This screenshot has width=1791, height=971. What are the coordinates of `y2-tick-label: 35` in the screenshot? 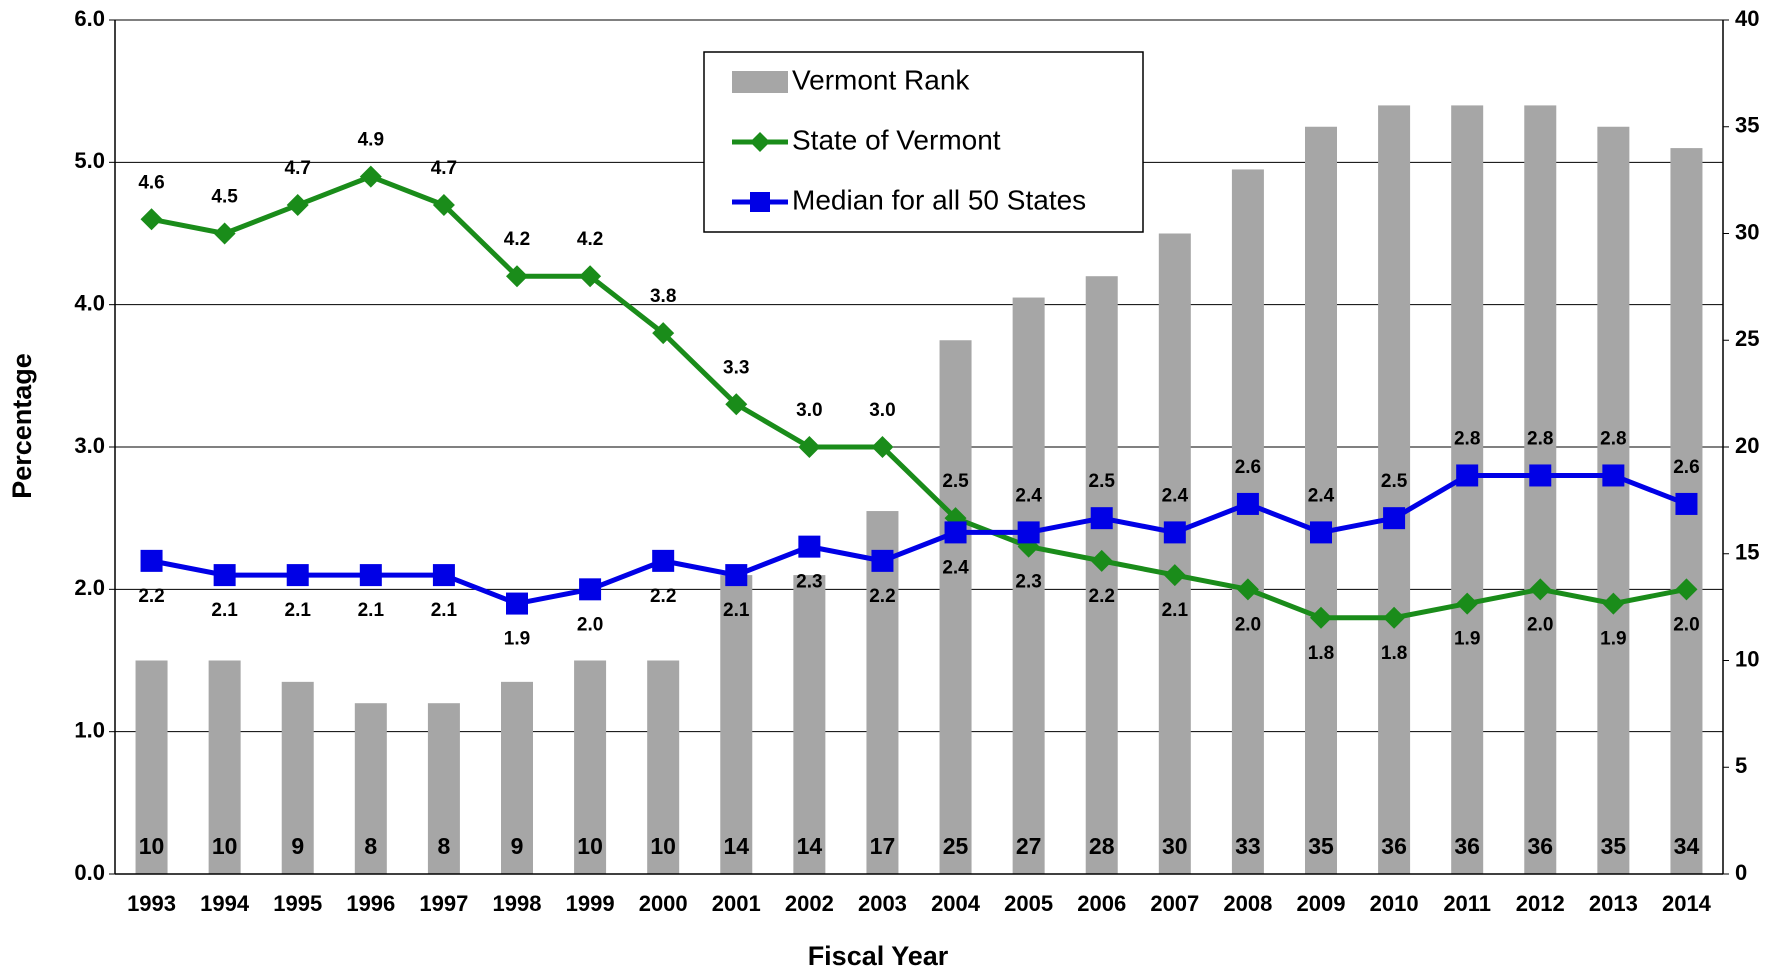 It's located at (1747, 125).